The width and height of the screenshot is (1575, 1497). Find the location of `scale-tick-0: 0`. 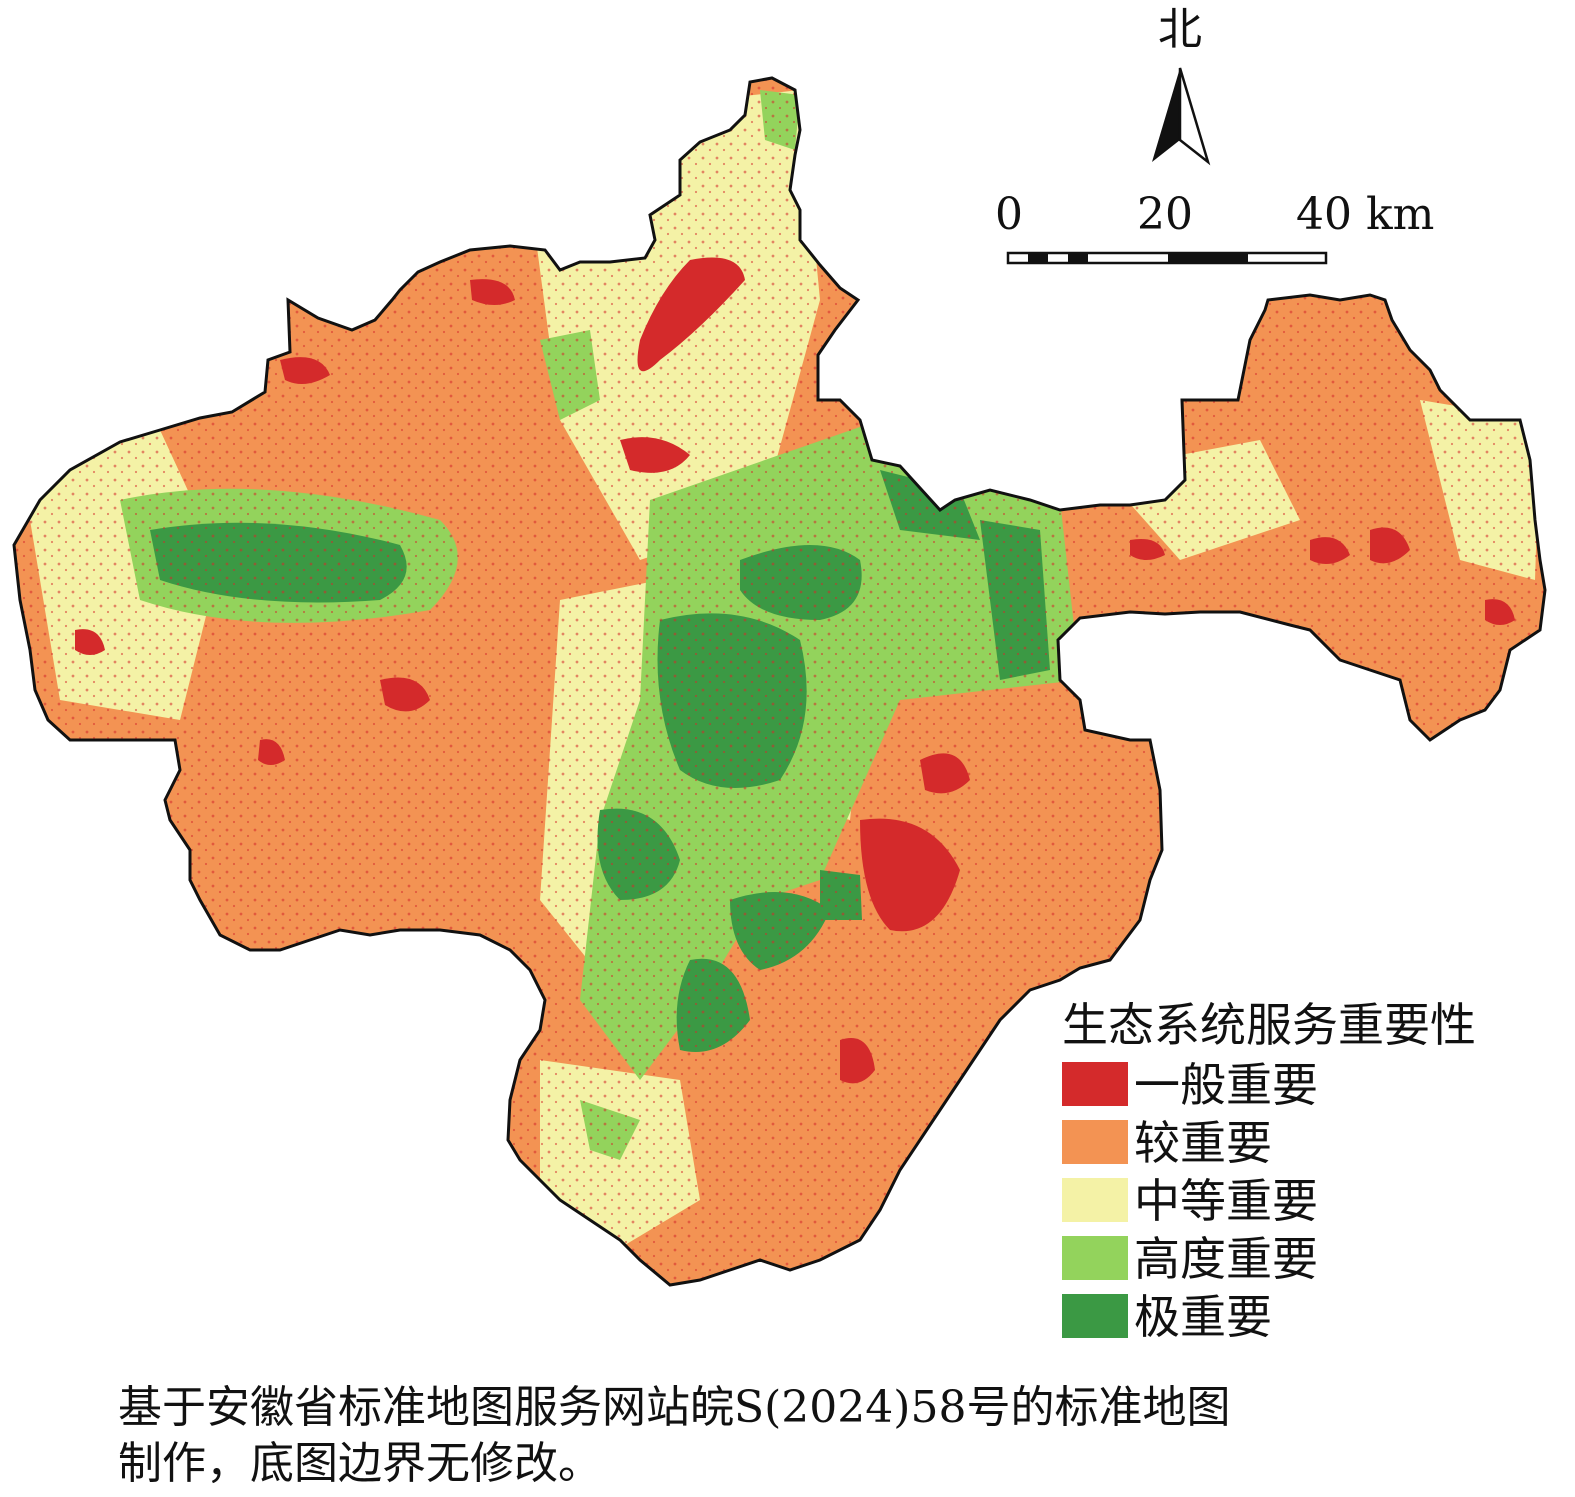

scale-tick-0: 0 is located at coordinates (1009, 214).